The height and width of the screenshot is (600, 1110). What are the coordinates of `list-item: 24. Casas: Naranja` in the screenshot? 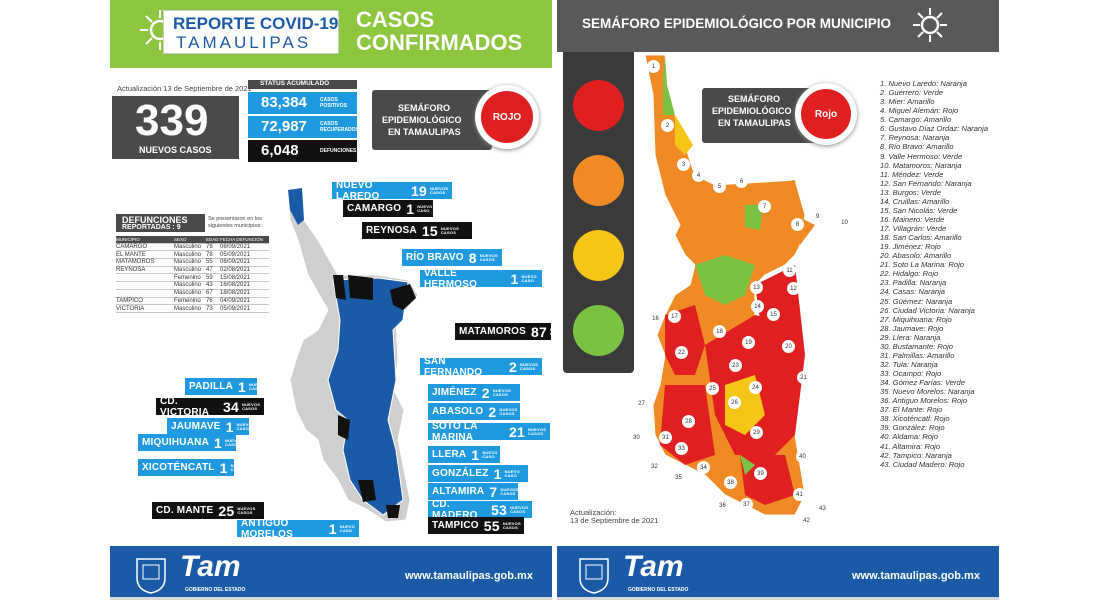 It's located at (913, 292).